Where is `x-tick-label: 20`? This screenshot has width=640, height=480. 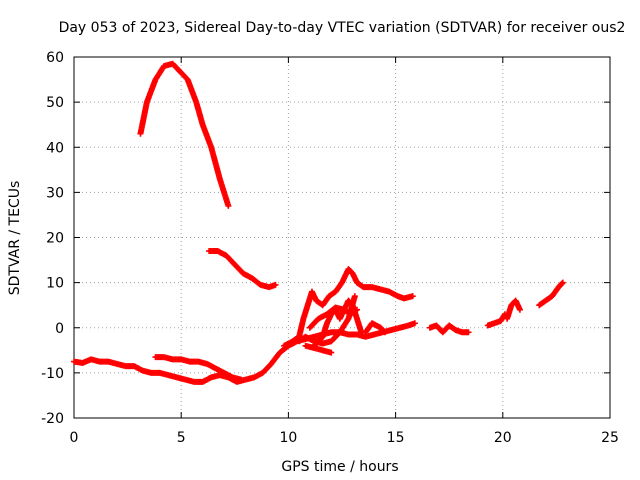 x-tick-label: 20 is located at coordinates (503, 438).